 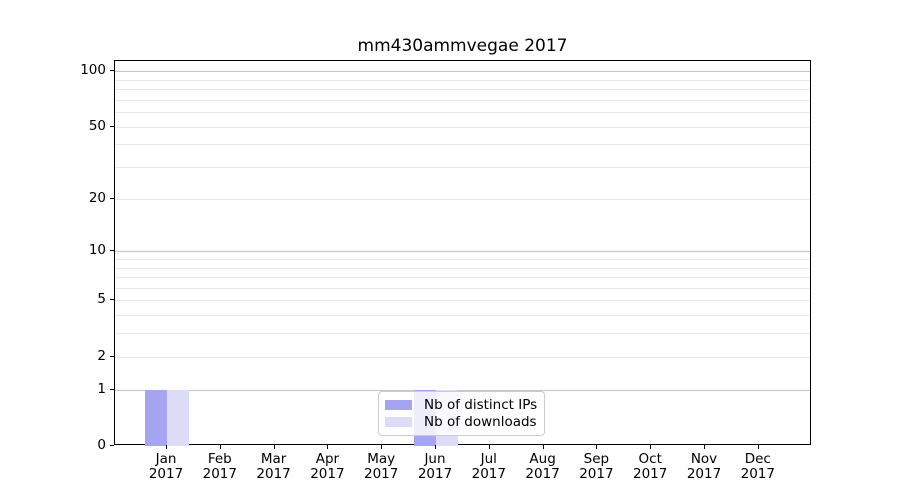 What do you see at coordinates (757, 459) in the screenshot?
I see `x-tick-month: Dec` at bounding box center [757, 459].